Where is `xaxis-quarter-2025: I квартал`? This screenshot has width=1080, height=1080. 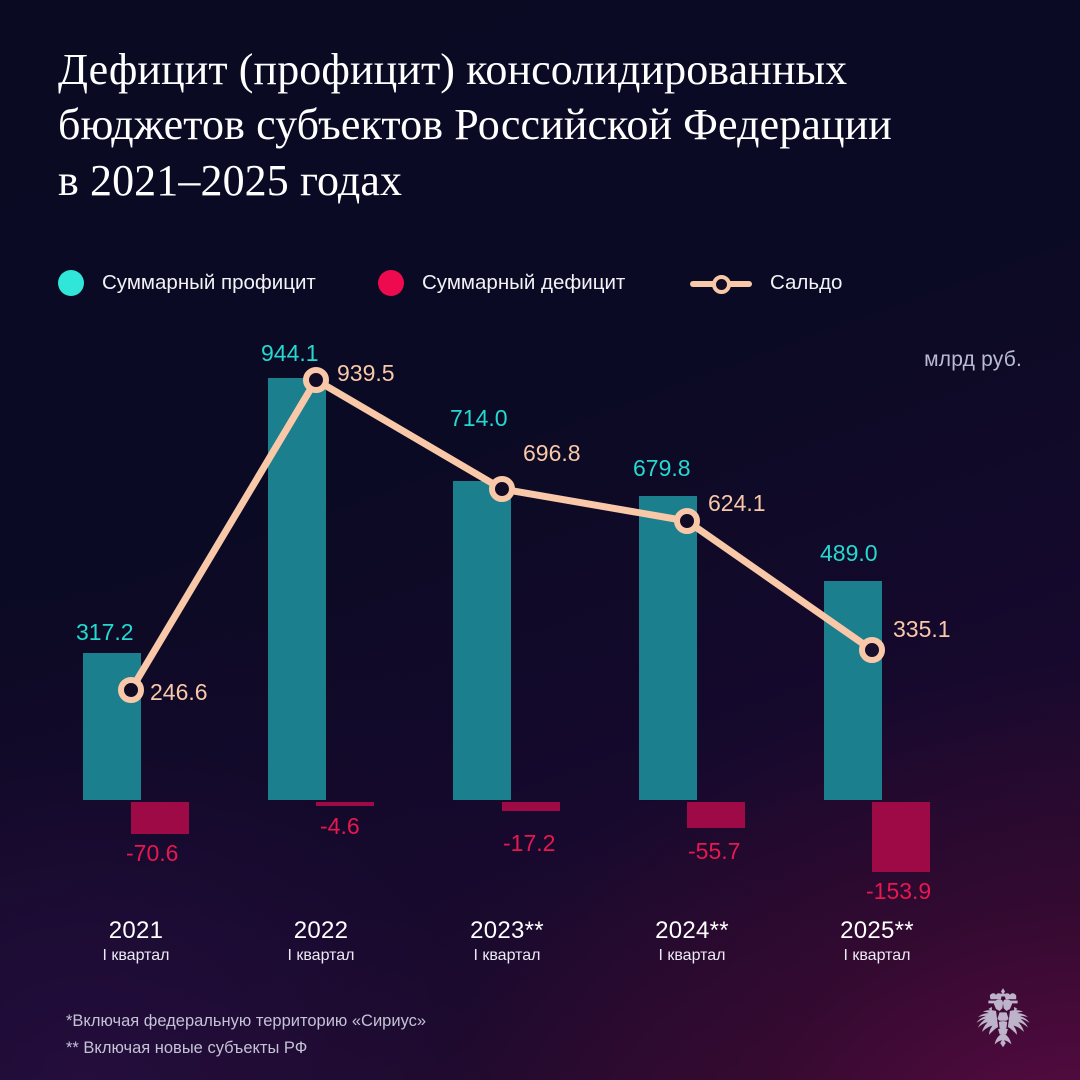 xaxis-quarter-2025: I квартал is located at coordinates (877, 956).